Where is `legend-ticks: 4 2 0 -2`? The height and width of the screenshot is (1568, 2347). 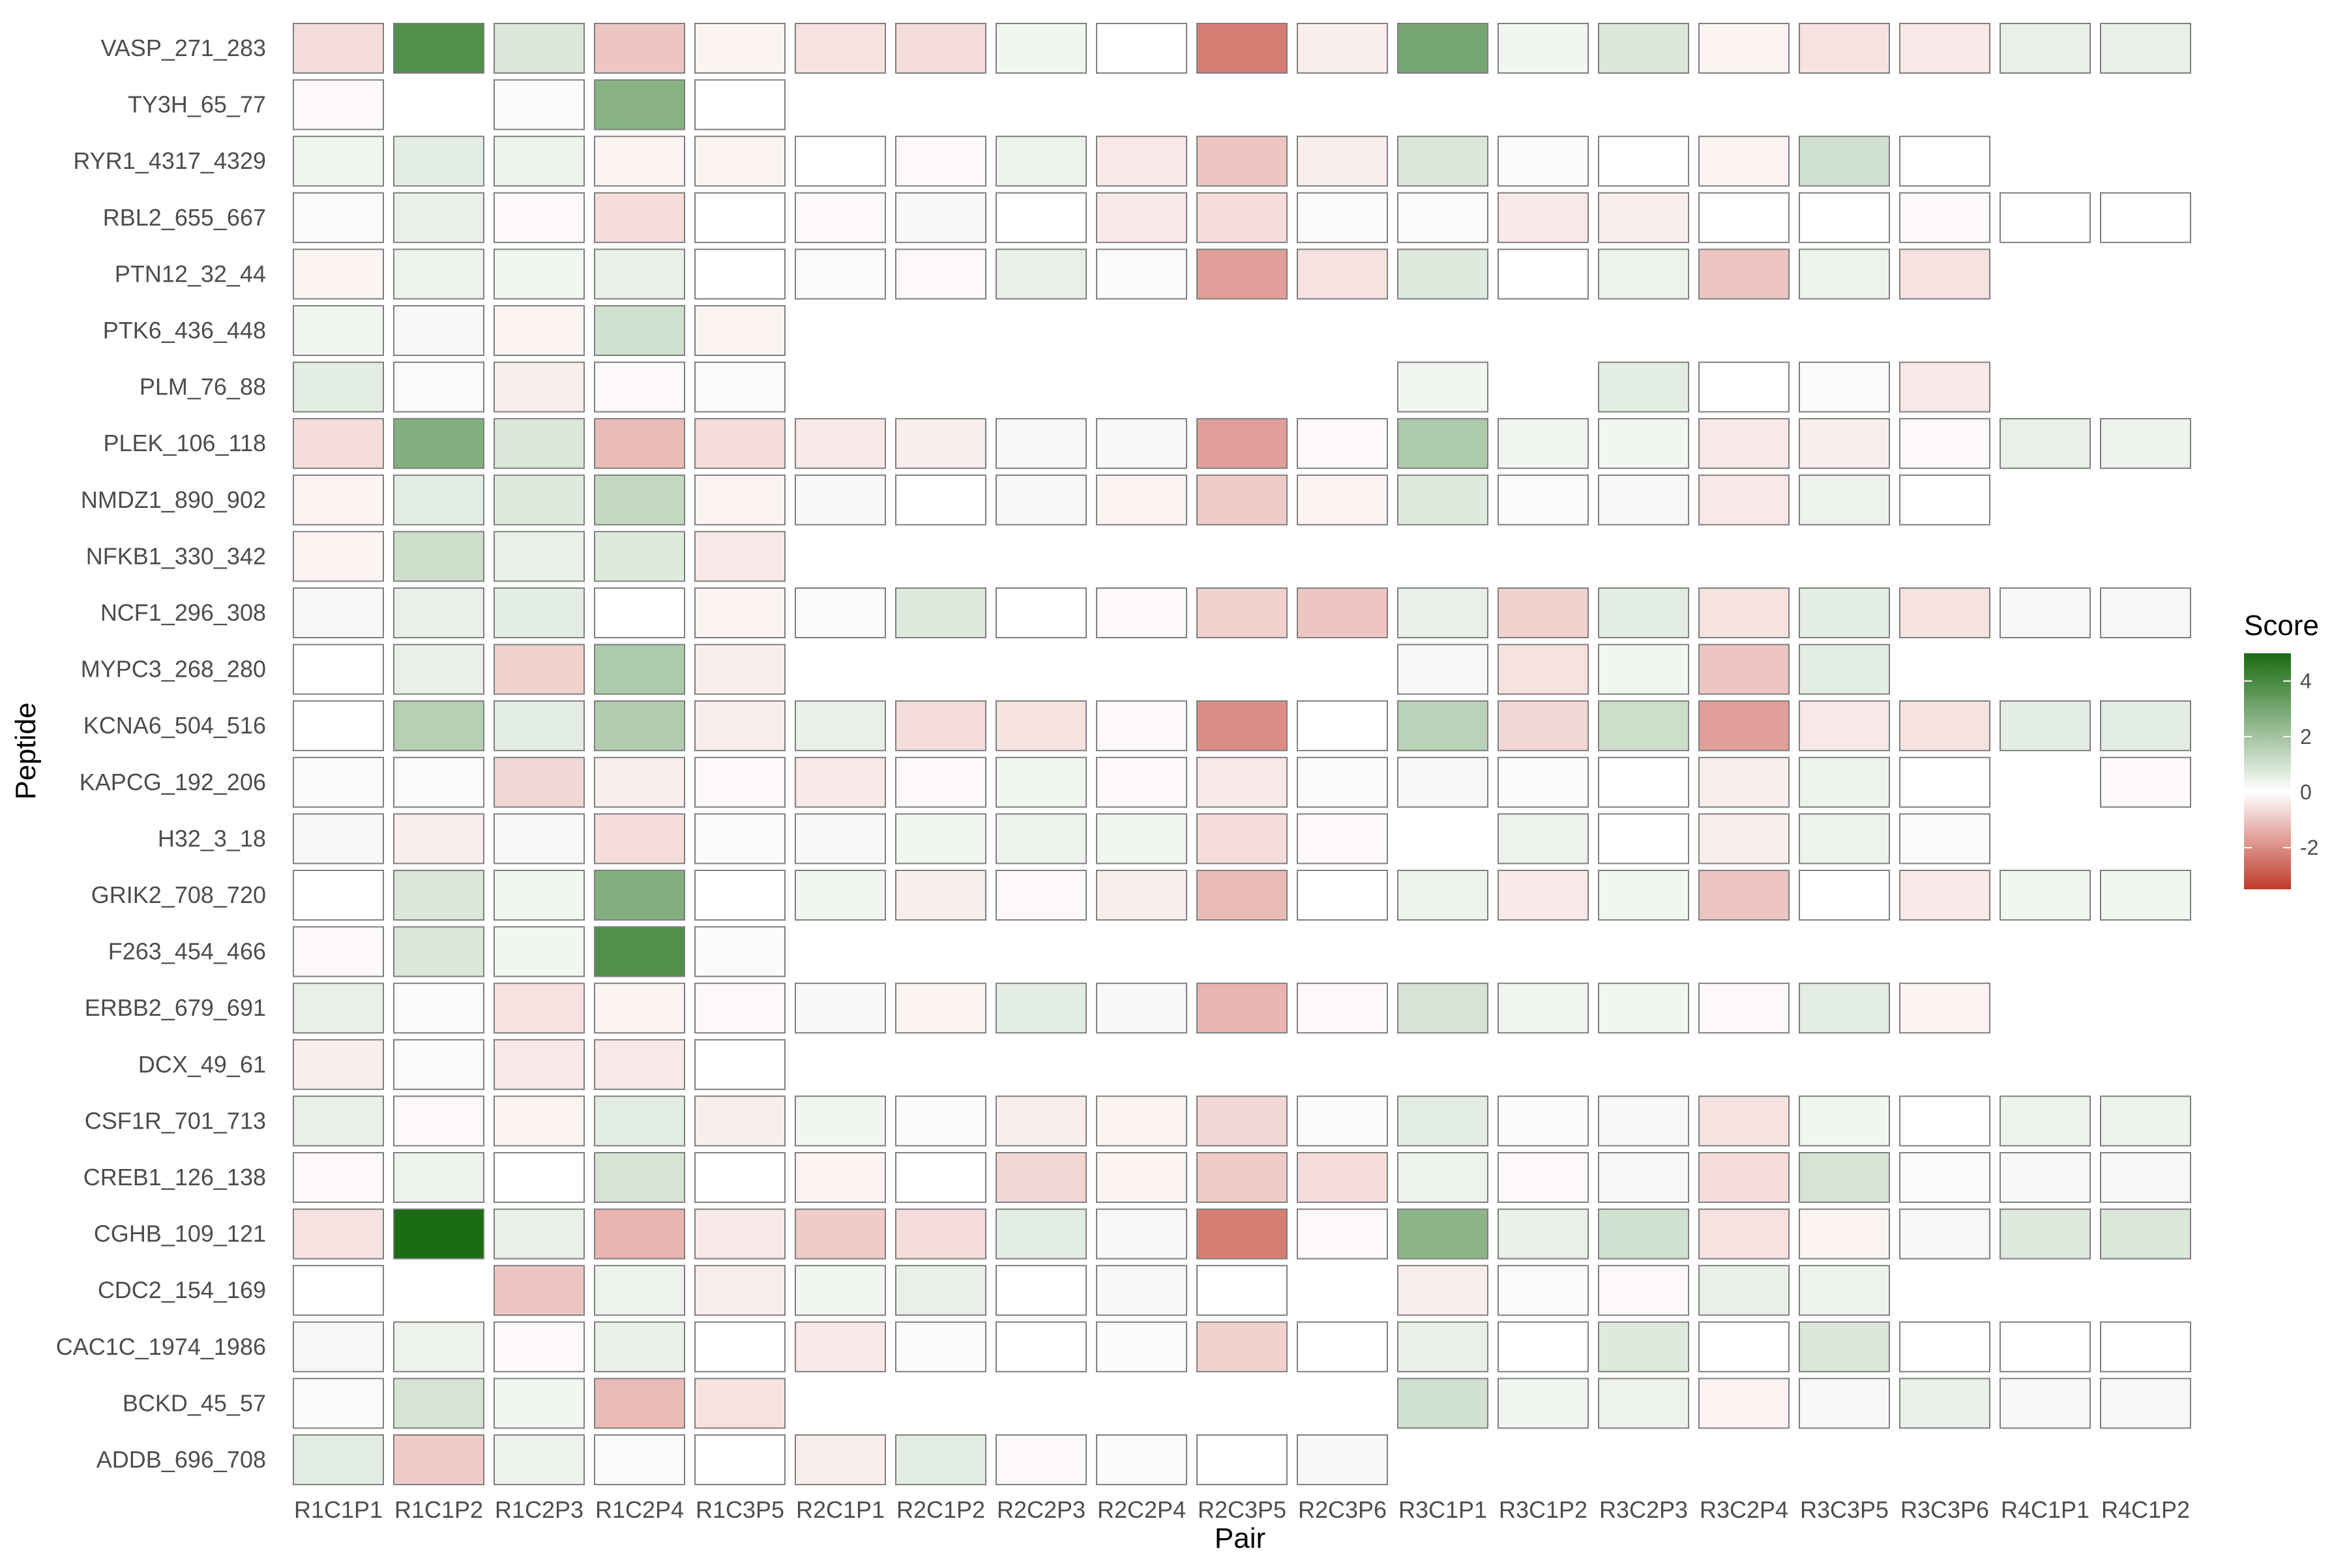
legend-ticks: 4 2 0 -2 is located at coordinates (2281, 765).